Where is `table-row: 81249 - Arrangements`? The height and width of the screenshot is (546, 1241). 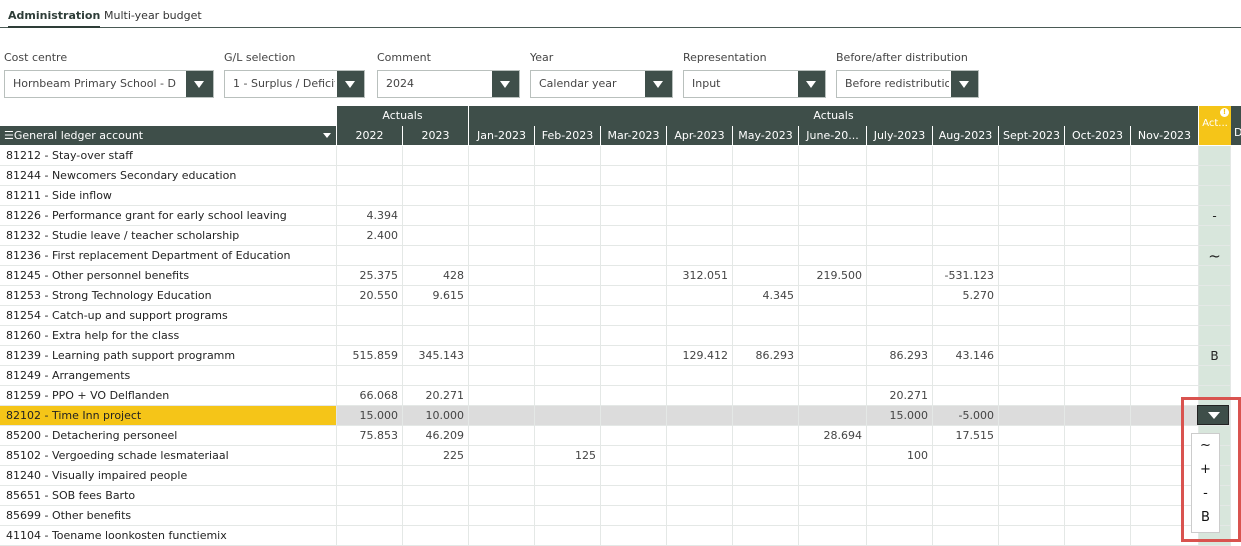
table-row: 81249 - Arrangements is located at coordinates (620, 376).